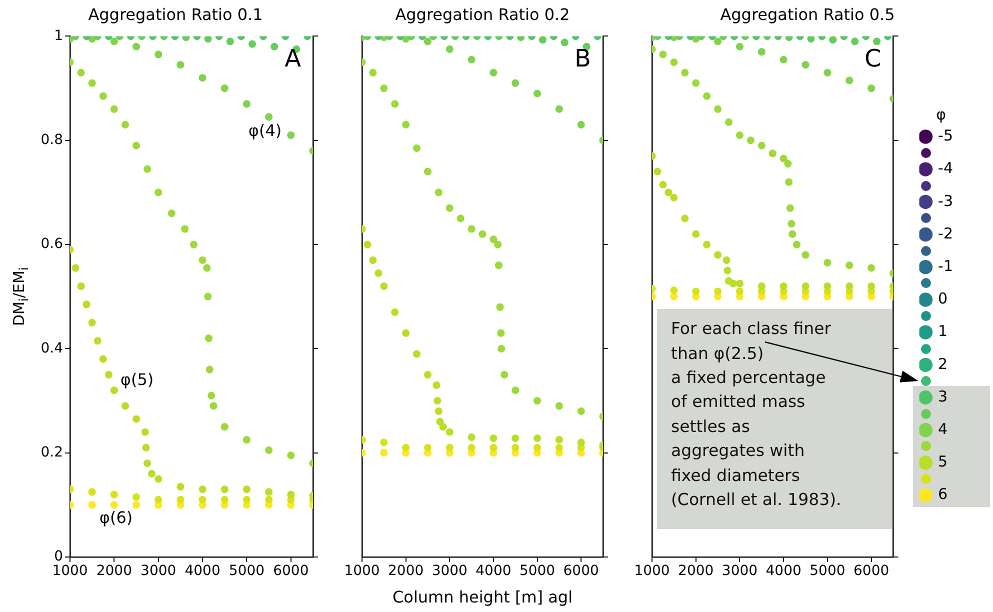 This screenshot has height=612, width=993. I want to click on x-tick-label: 6000, so click(581, 571).